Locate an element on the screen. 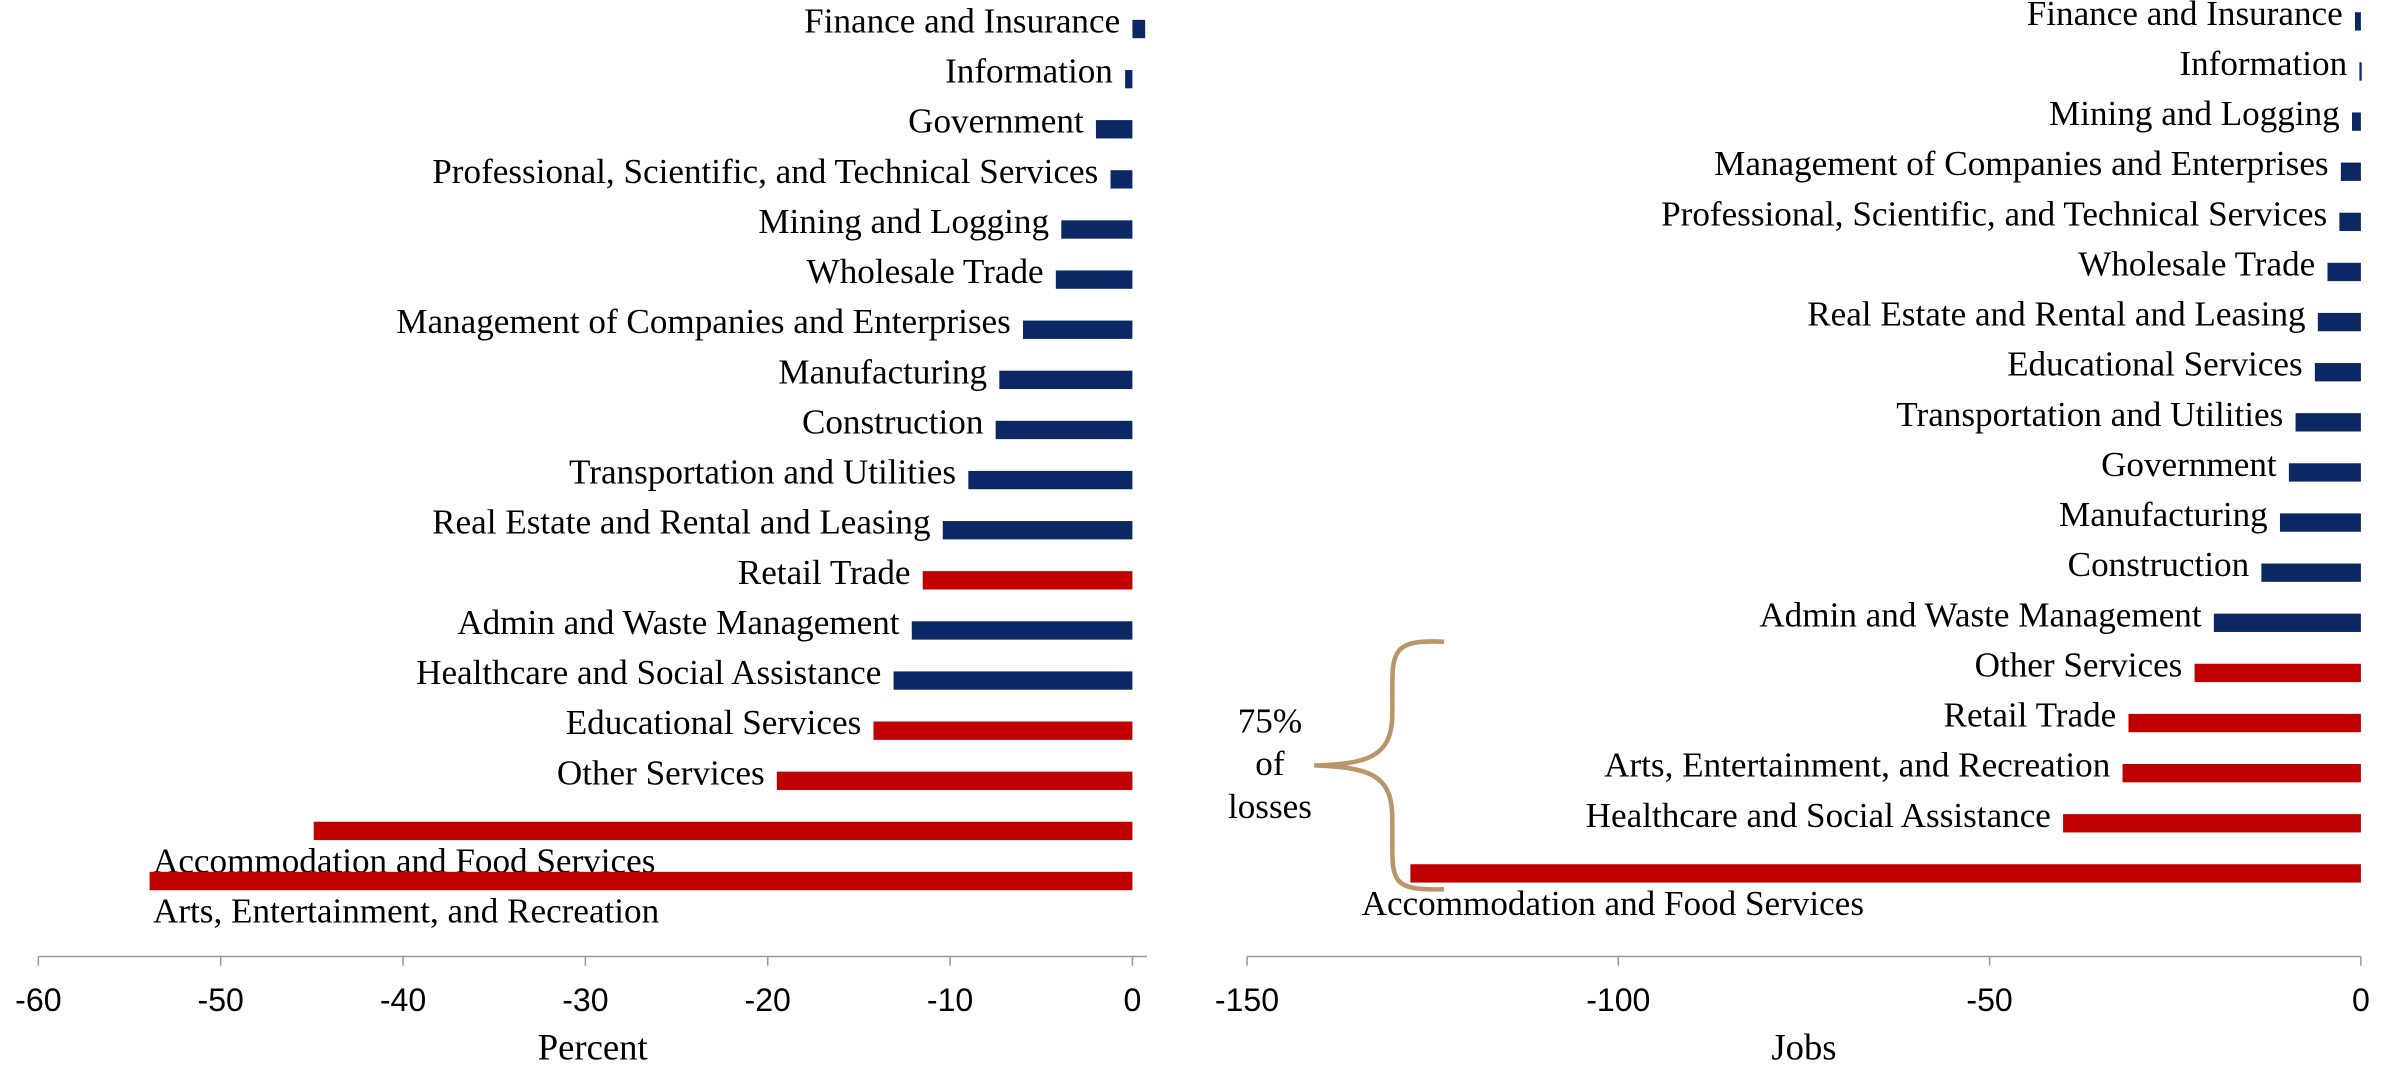  x-tick-label: -40 is located at coordinates (403, 1000).